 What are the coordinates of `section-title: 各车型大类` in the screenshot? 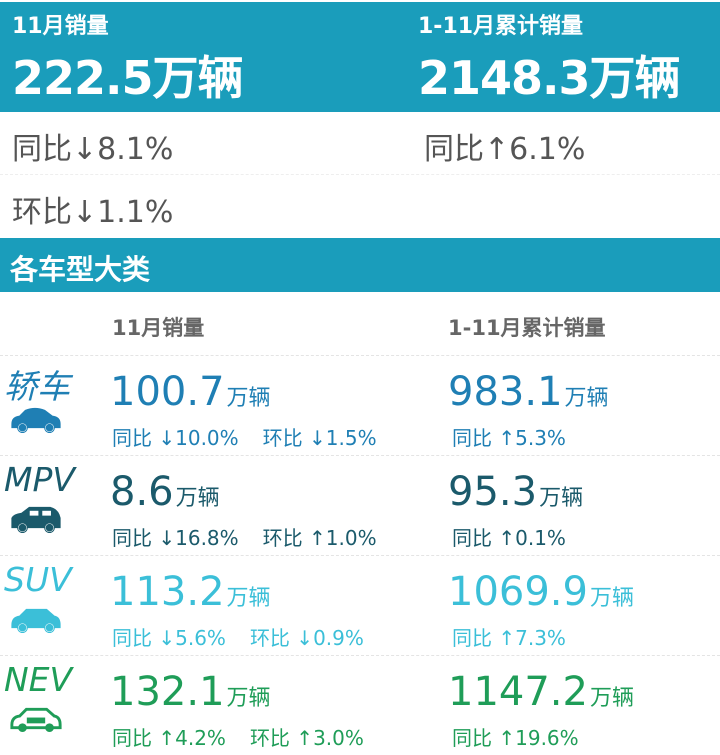 It's located at (80, 269).